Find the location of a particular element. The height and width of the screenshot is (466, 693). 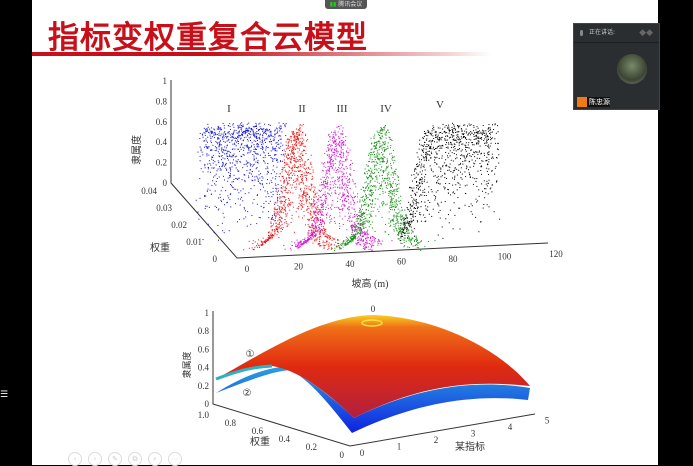

pen-icon: ✎ is located at coordinates (115, 459).